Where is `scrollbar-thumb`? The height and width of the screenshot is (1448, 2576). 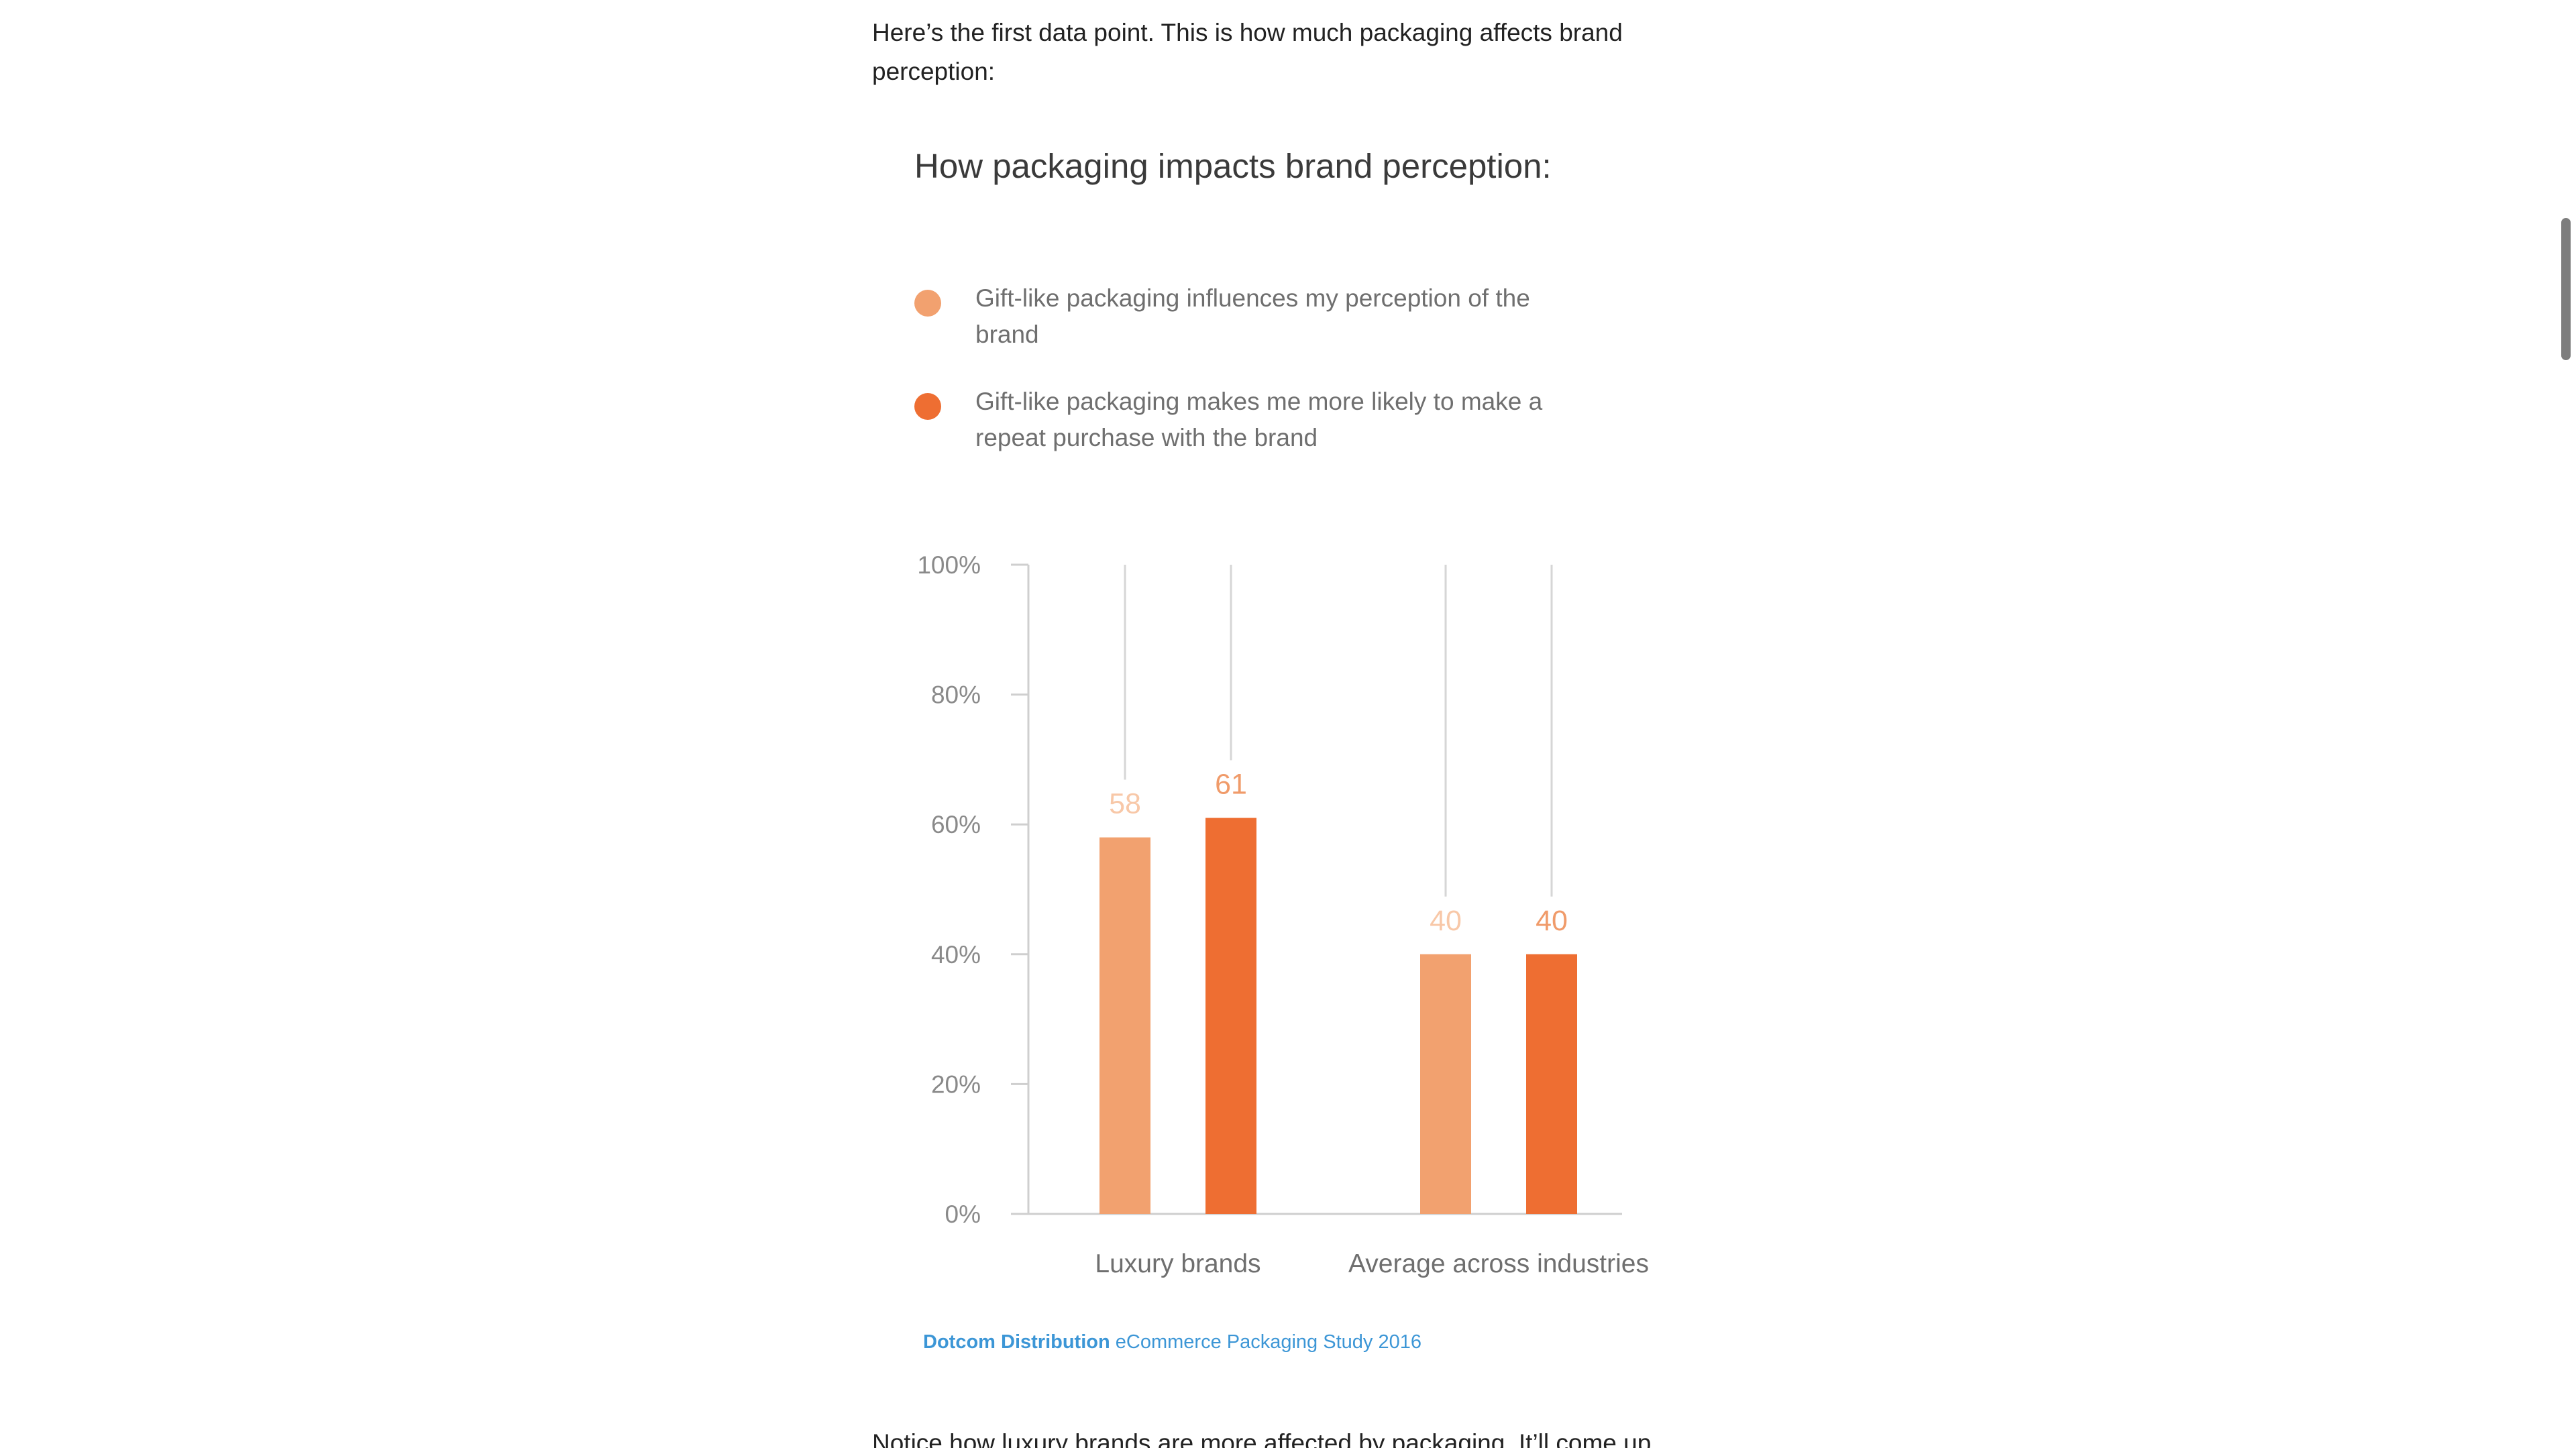
scrollbar-thumb is located at coordinates (2566, 289).